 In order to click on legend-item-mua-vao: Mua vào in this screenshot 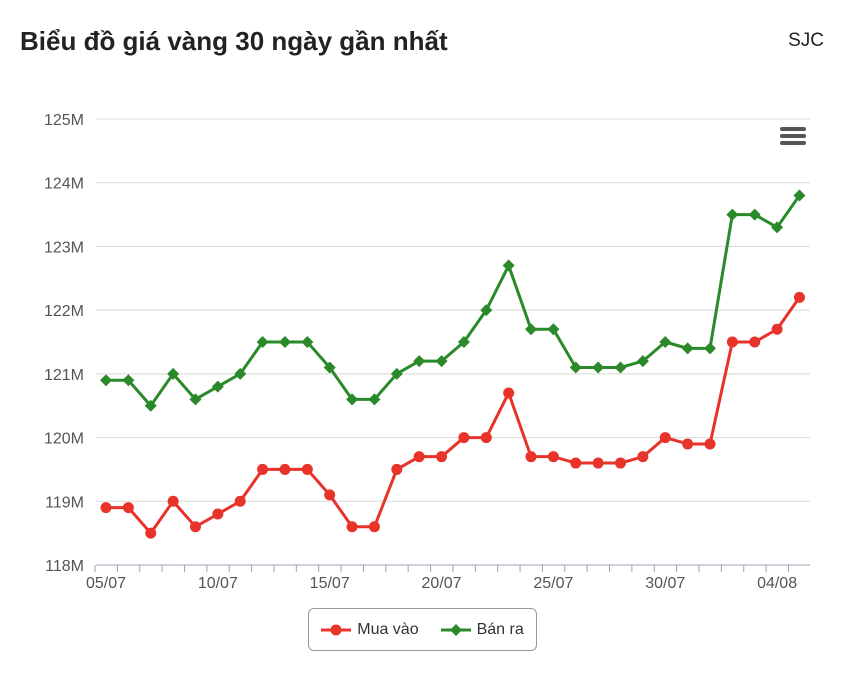, I will do `click(370, 629)`.